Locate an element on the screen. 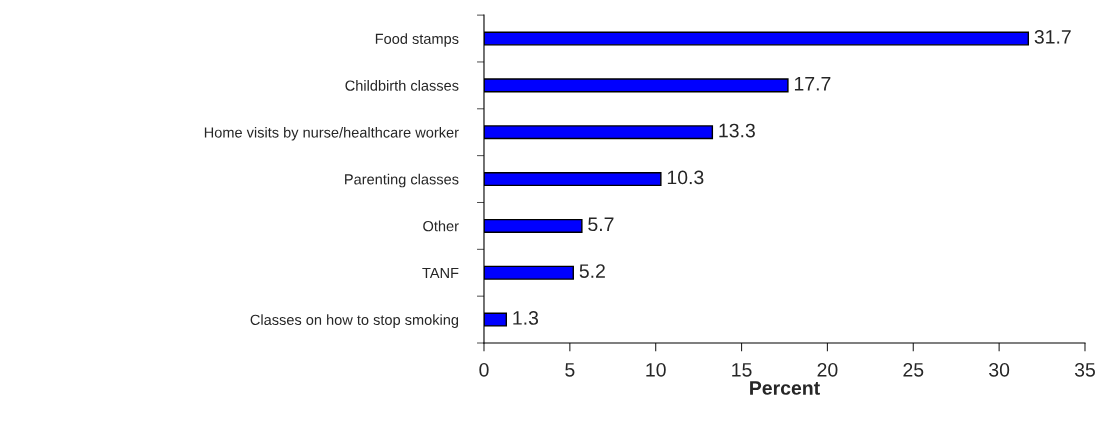 The width and height of the screenshot is (1106, 432). y-tick-label: Home visits by nurse/healthcare worker is located at coordinates (331, 133).